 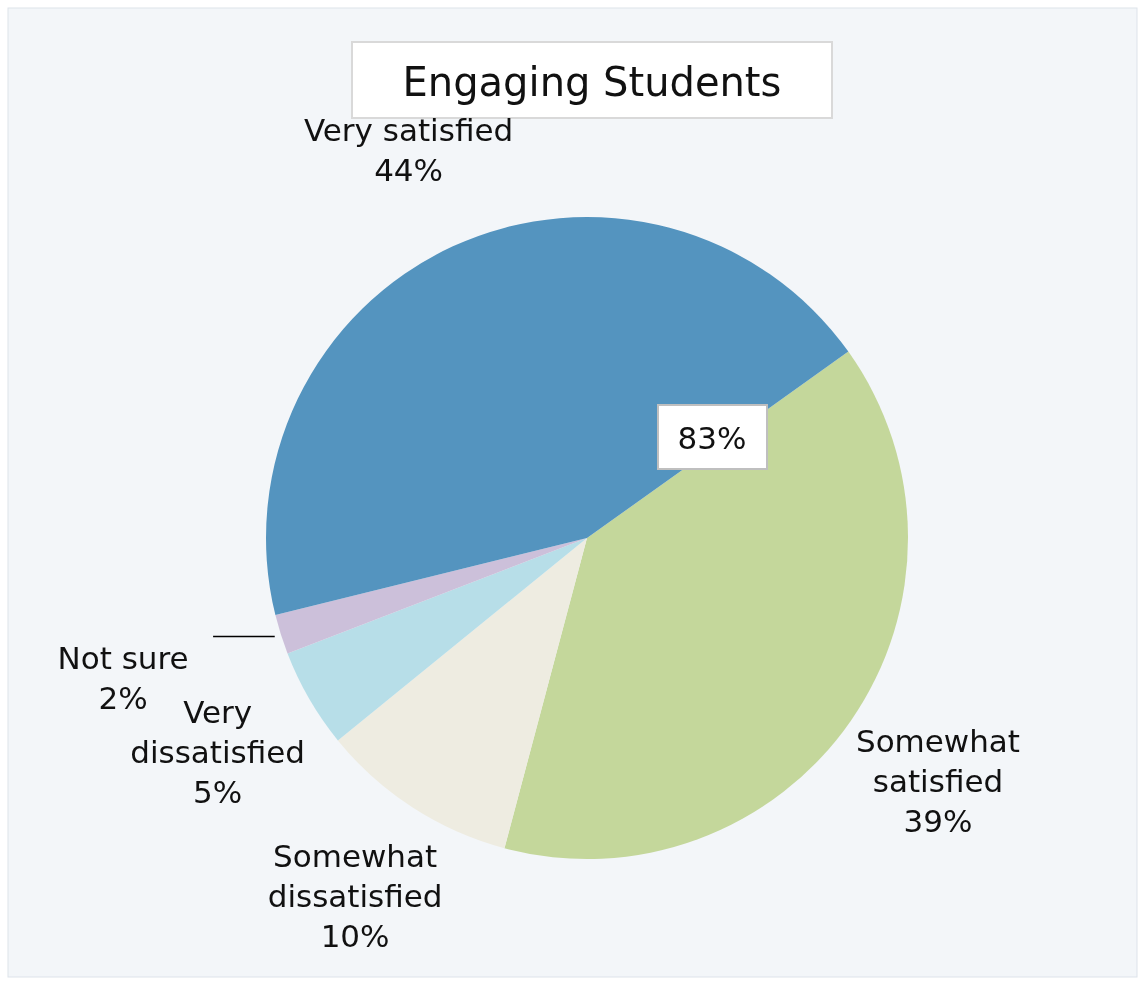 I want to click on data-label: 10%, so click(x=355, y=936).